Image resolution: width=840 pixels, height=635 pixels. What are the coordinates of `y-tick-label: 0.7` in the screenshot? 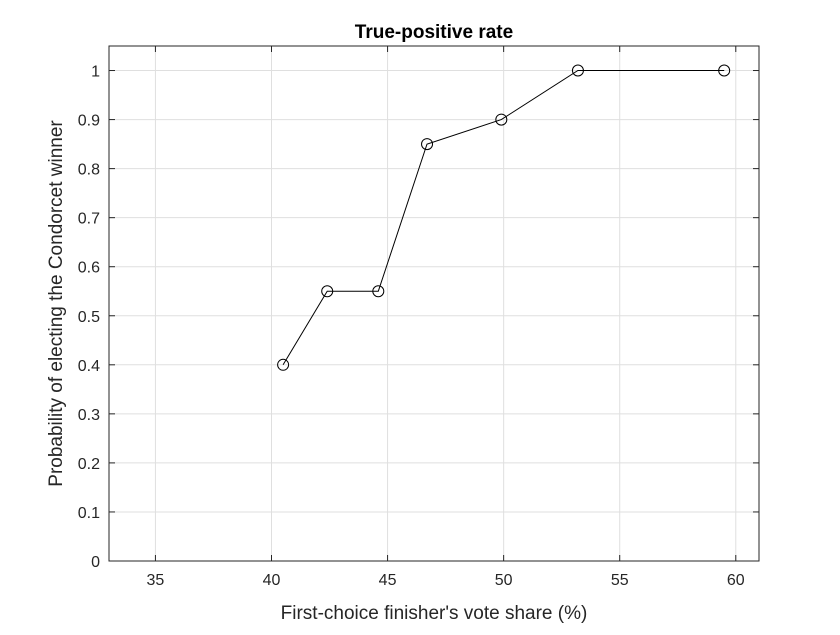 It's located at (89, 219).